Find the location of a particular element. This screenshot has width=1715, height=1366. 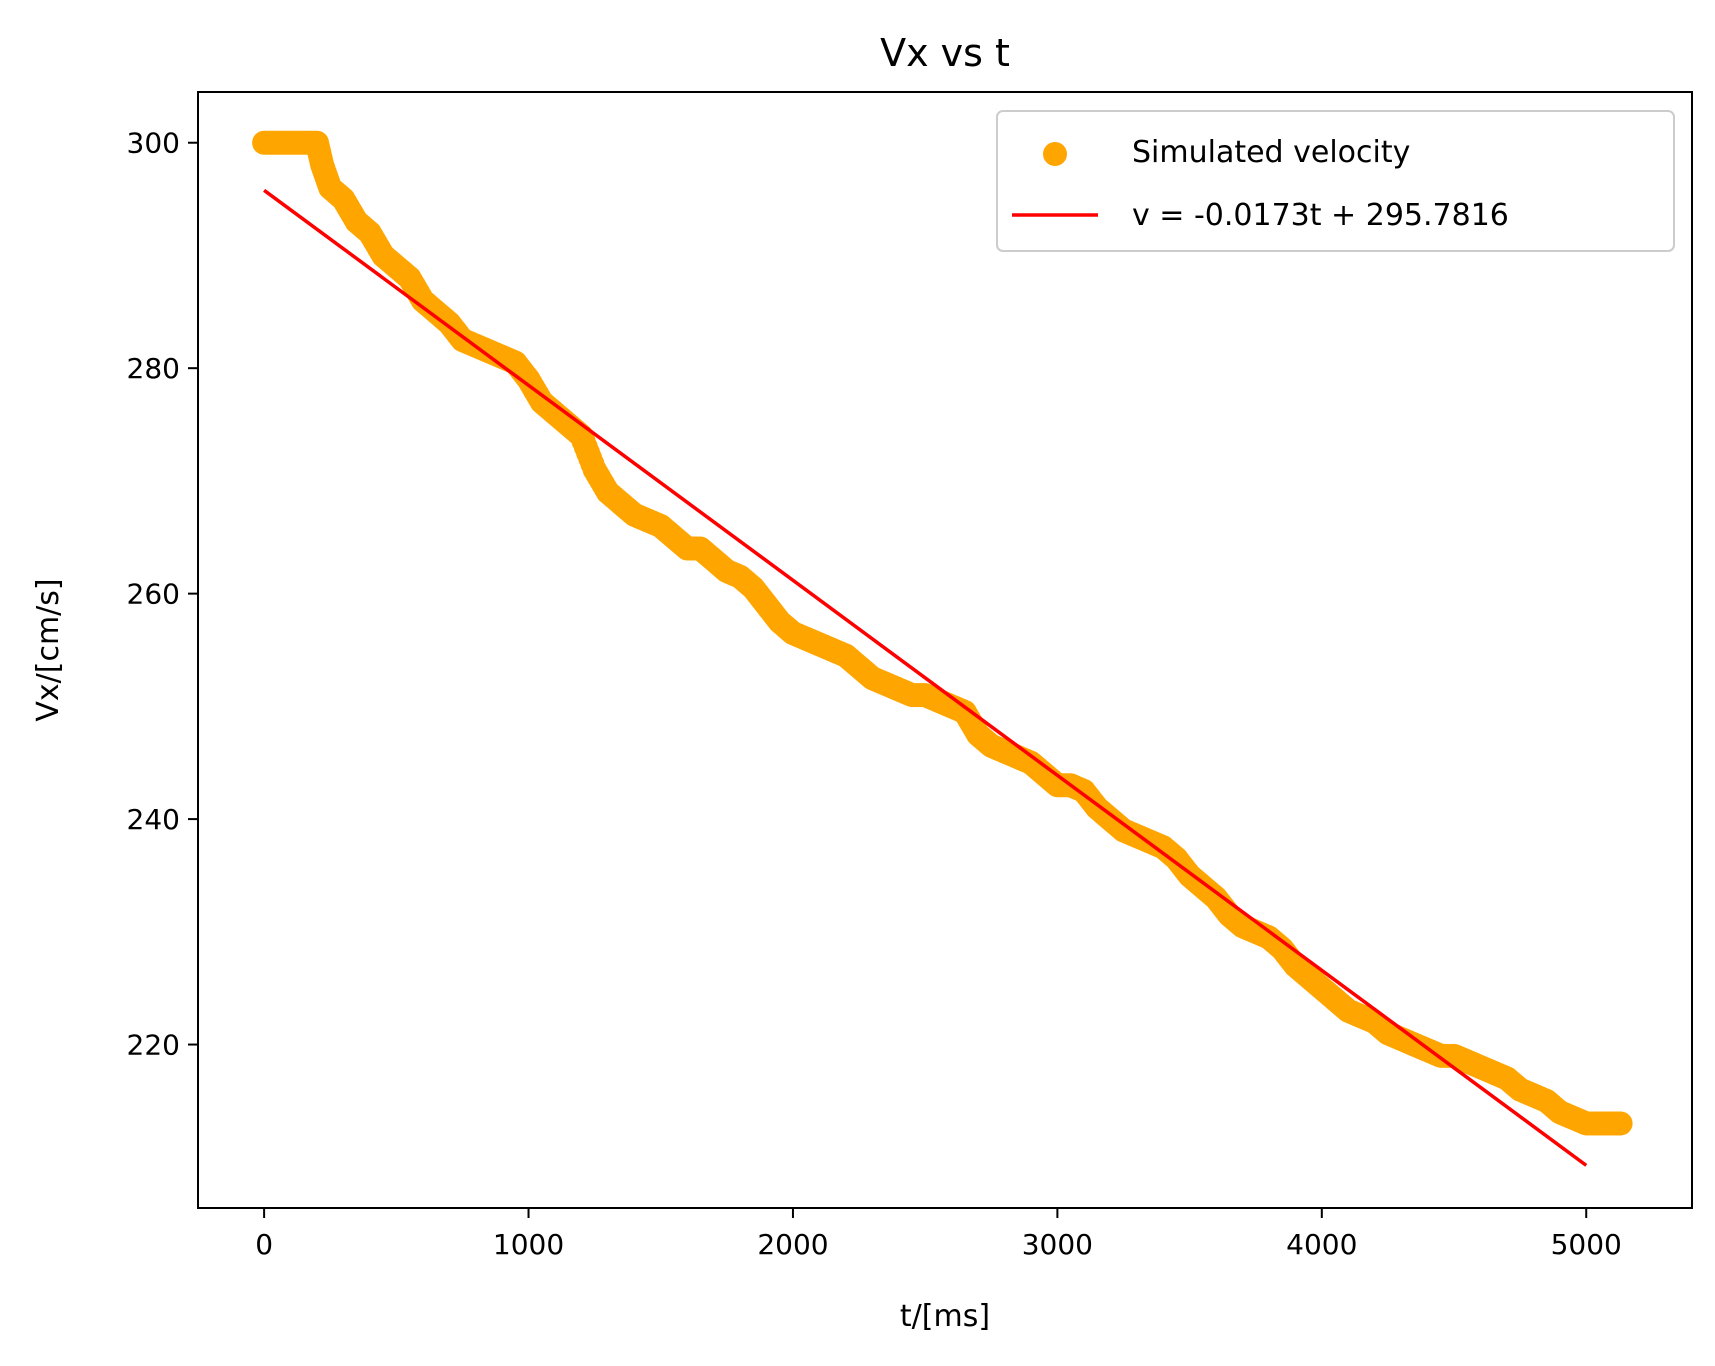

y-tick-label: 280 is located at coordinates (153, 368).